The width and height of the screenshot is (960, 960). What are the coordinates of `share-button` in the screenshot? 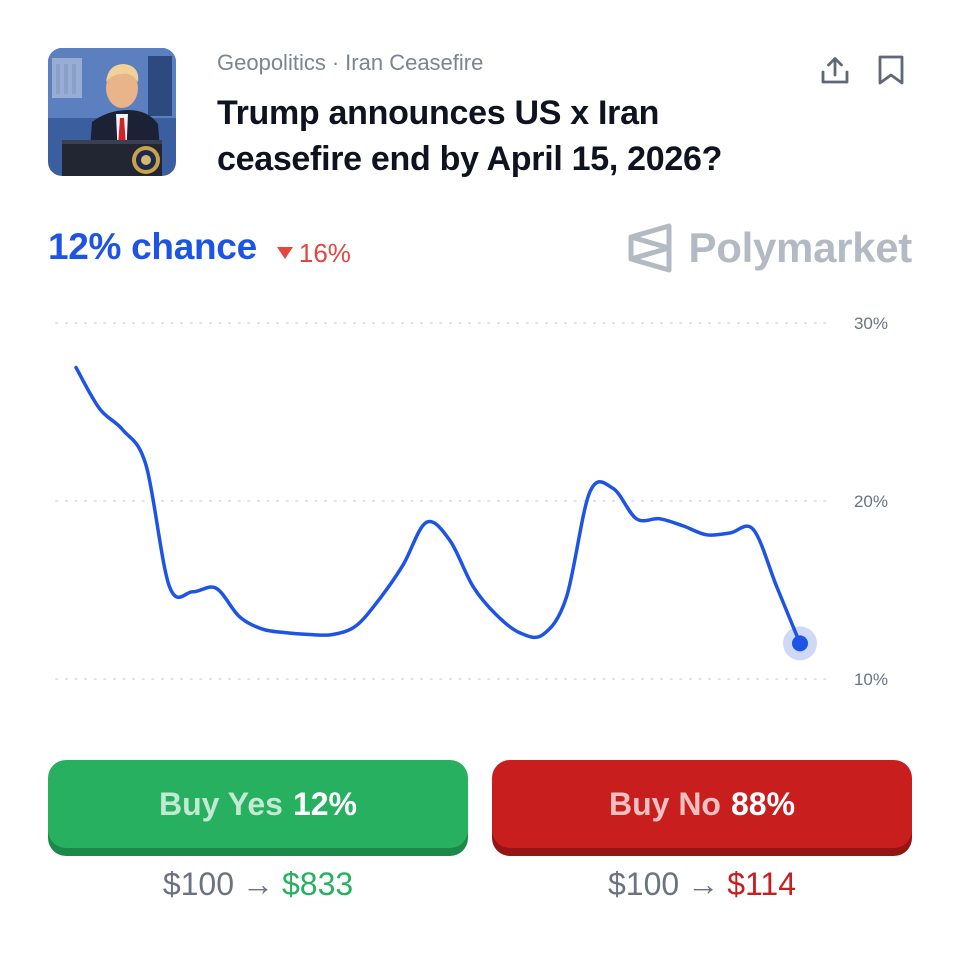 It's located at (835, 70).